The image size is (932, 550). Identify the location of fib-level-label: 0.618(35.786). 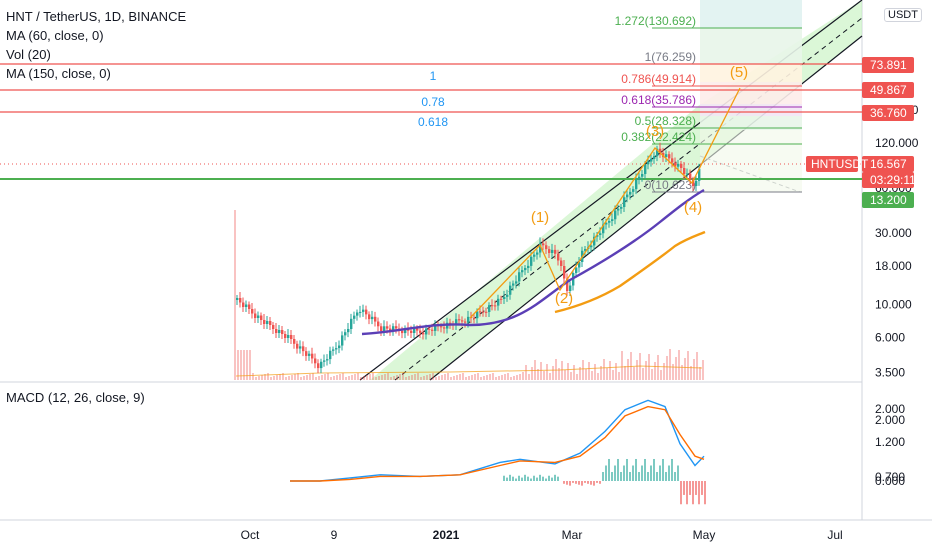
(658, 100).